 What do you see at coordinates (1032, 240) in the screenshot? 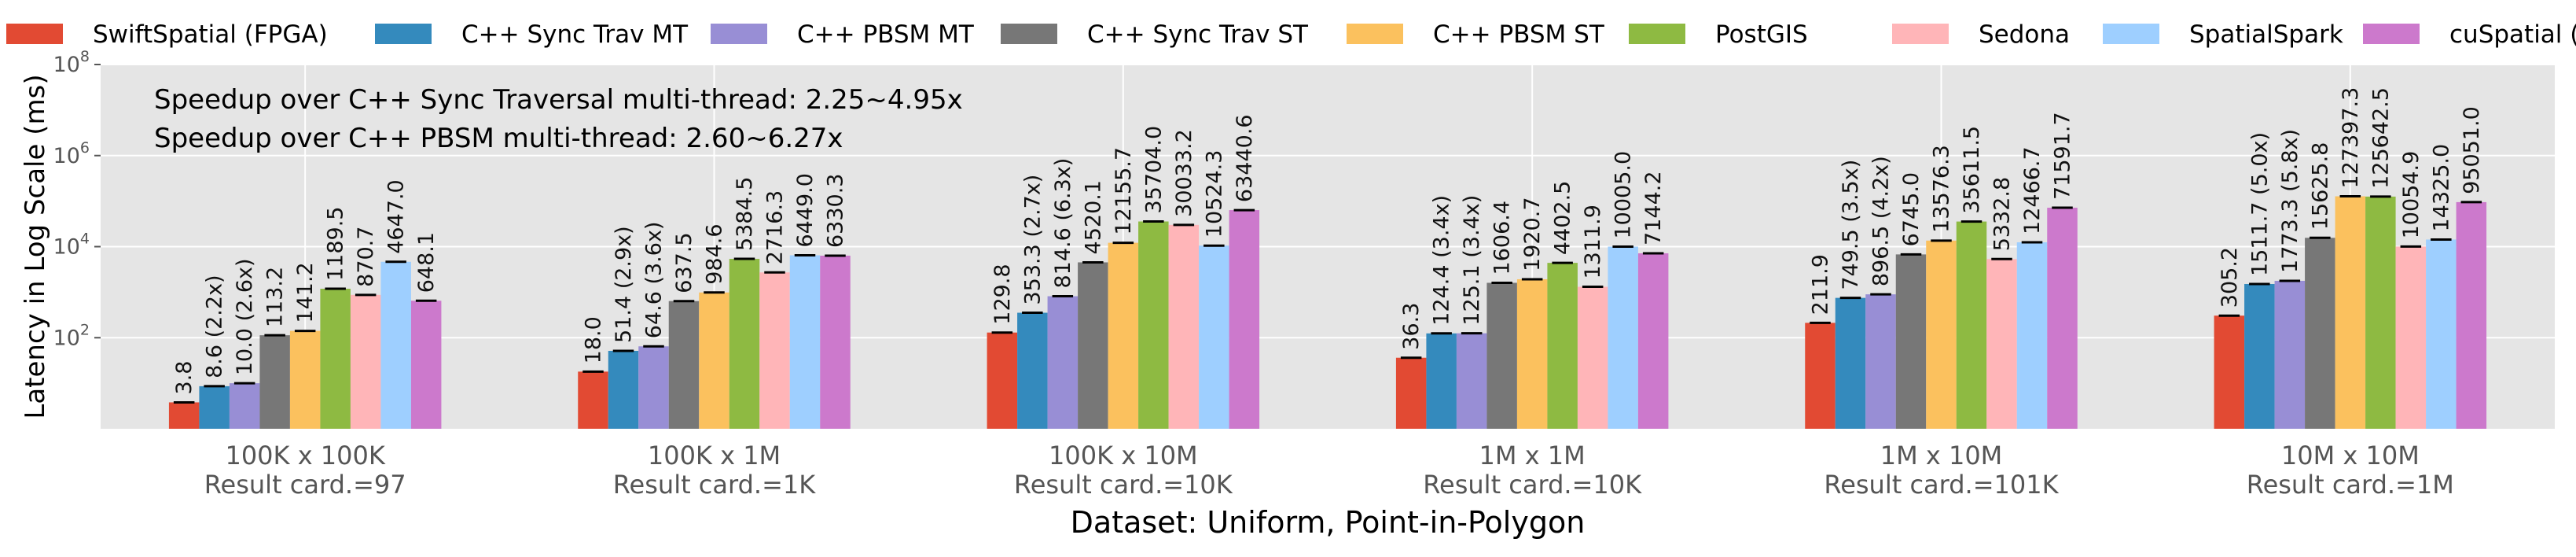
I see `bar-value-label: 353.3 (2.7x)` at bounding box center [1032, 240].